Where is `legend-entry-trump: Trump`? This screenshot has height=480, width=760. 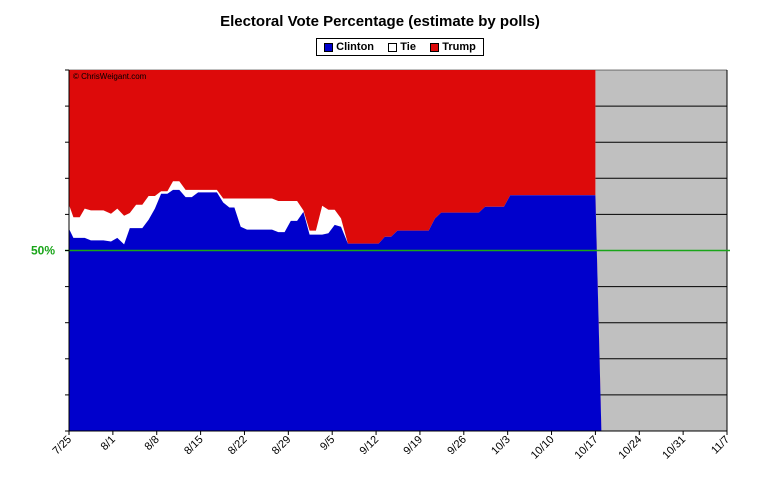
legend-entry-trump: Trump is located at coordinates (453, 47).